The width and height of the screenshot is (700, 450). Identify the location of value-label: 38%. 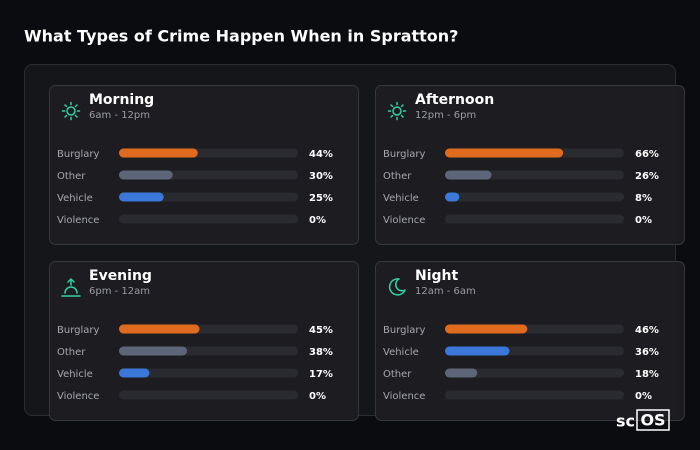
(321, 352).